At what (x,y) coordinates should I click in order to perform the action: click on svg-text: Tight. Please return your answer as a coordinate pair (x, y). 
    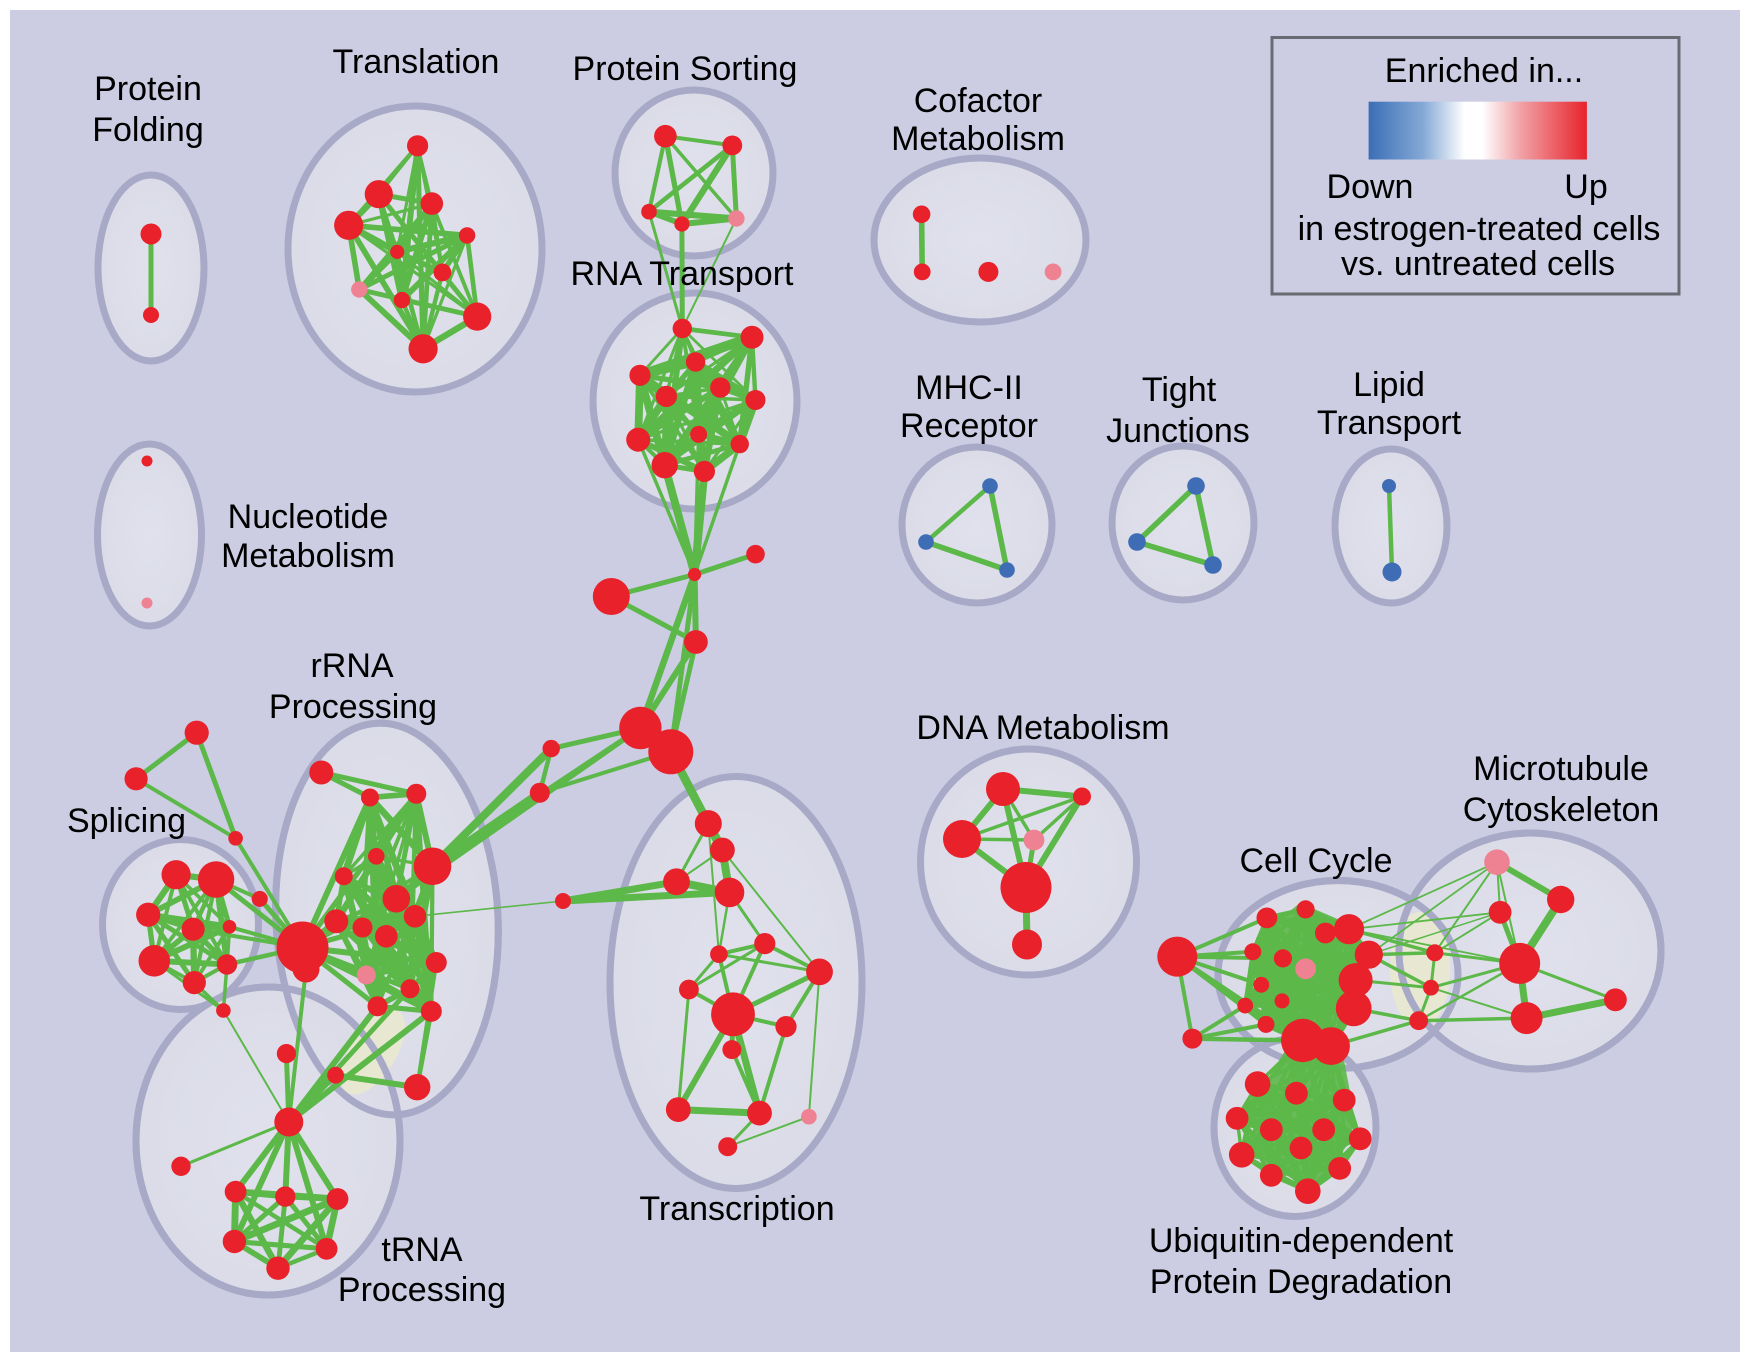
    Looking at the image, I should click on (1179, 390).